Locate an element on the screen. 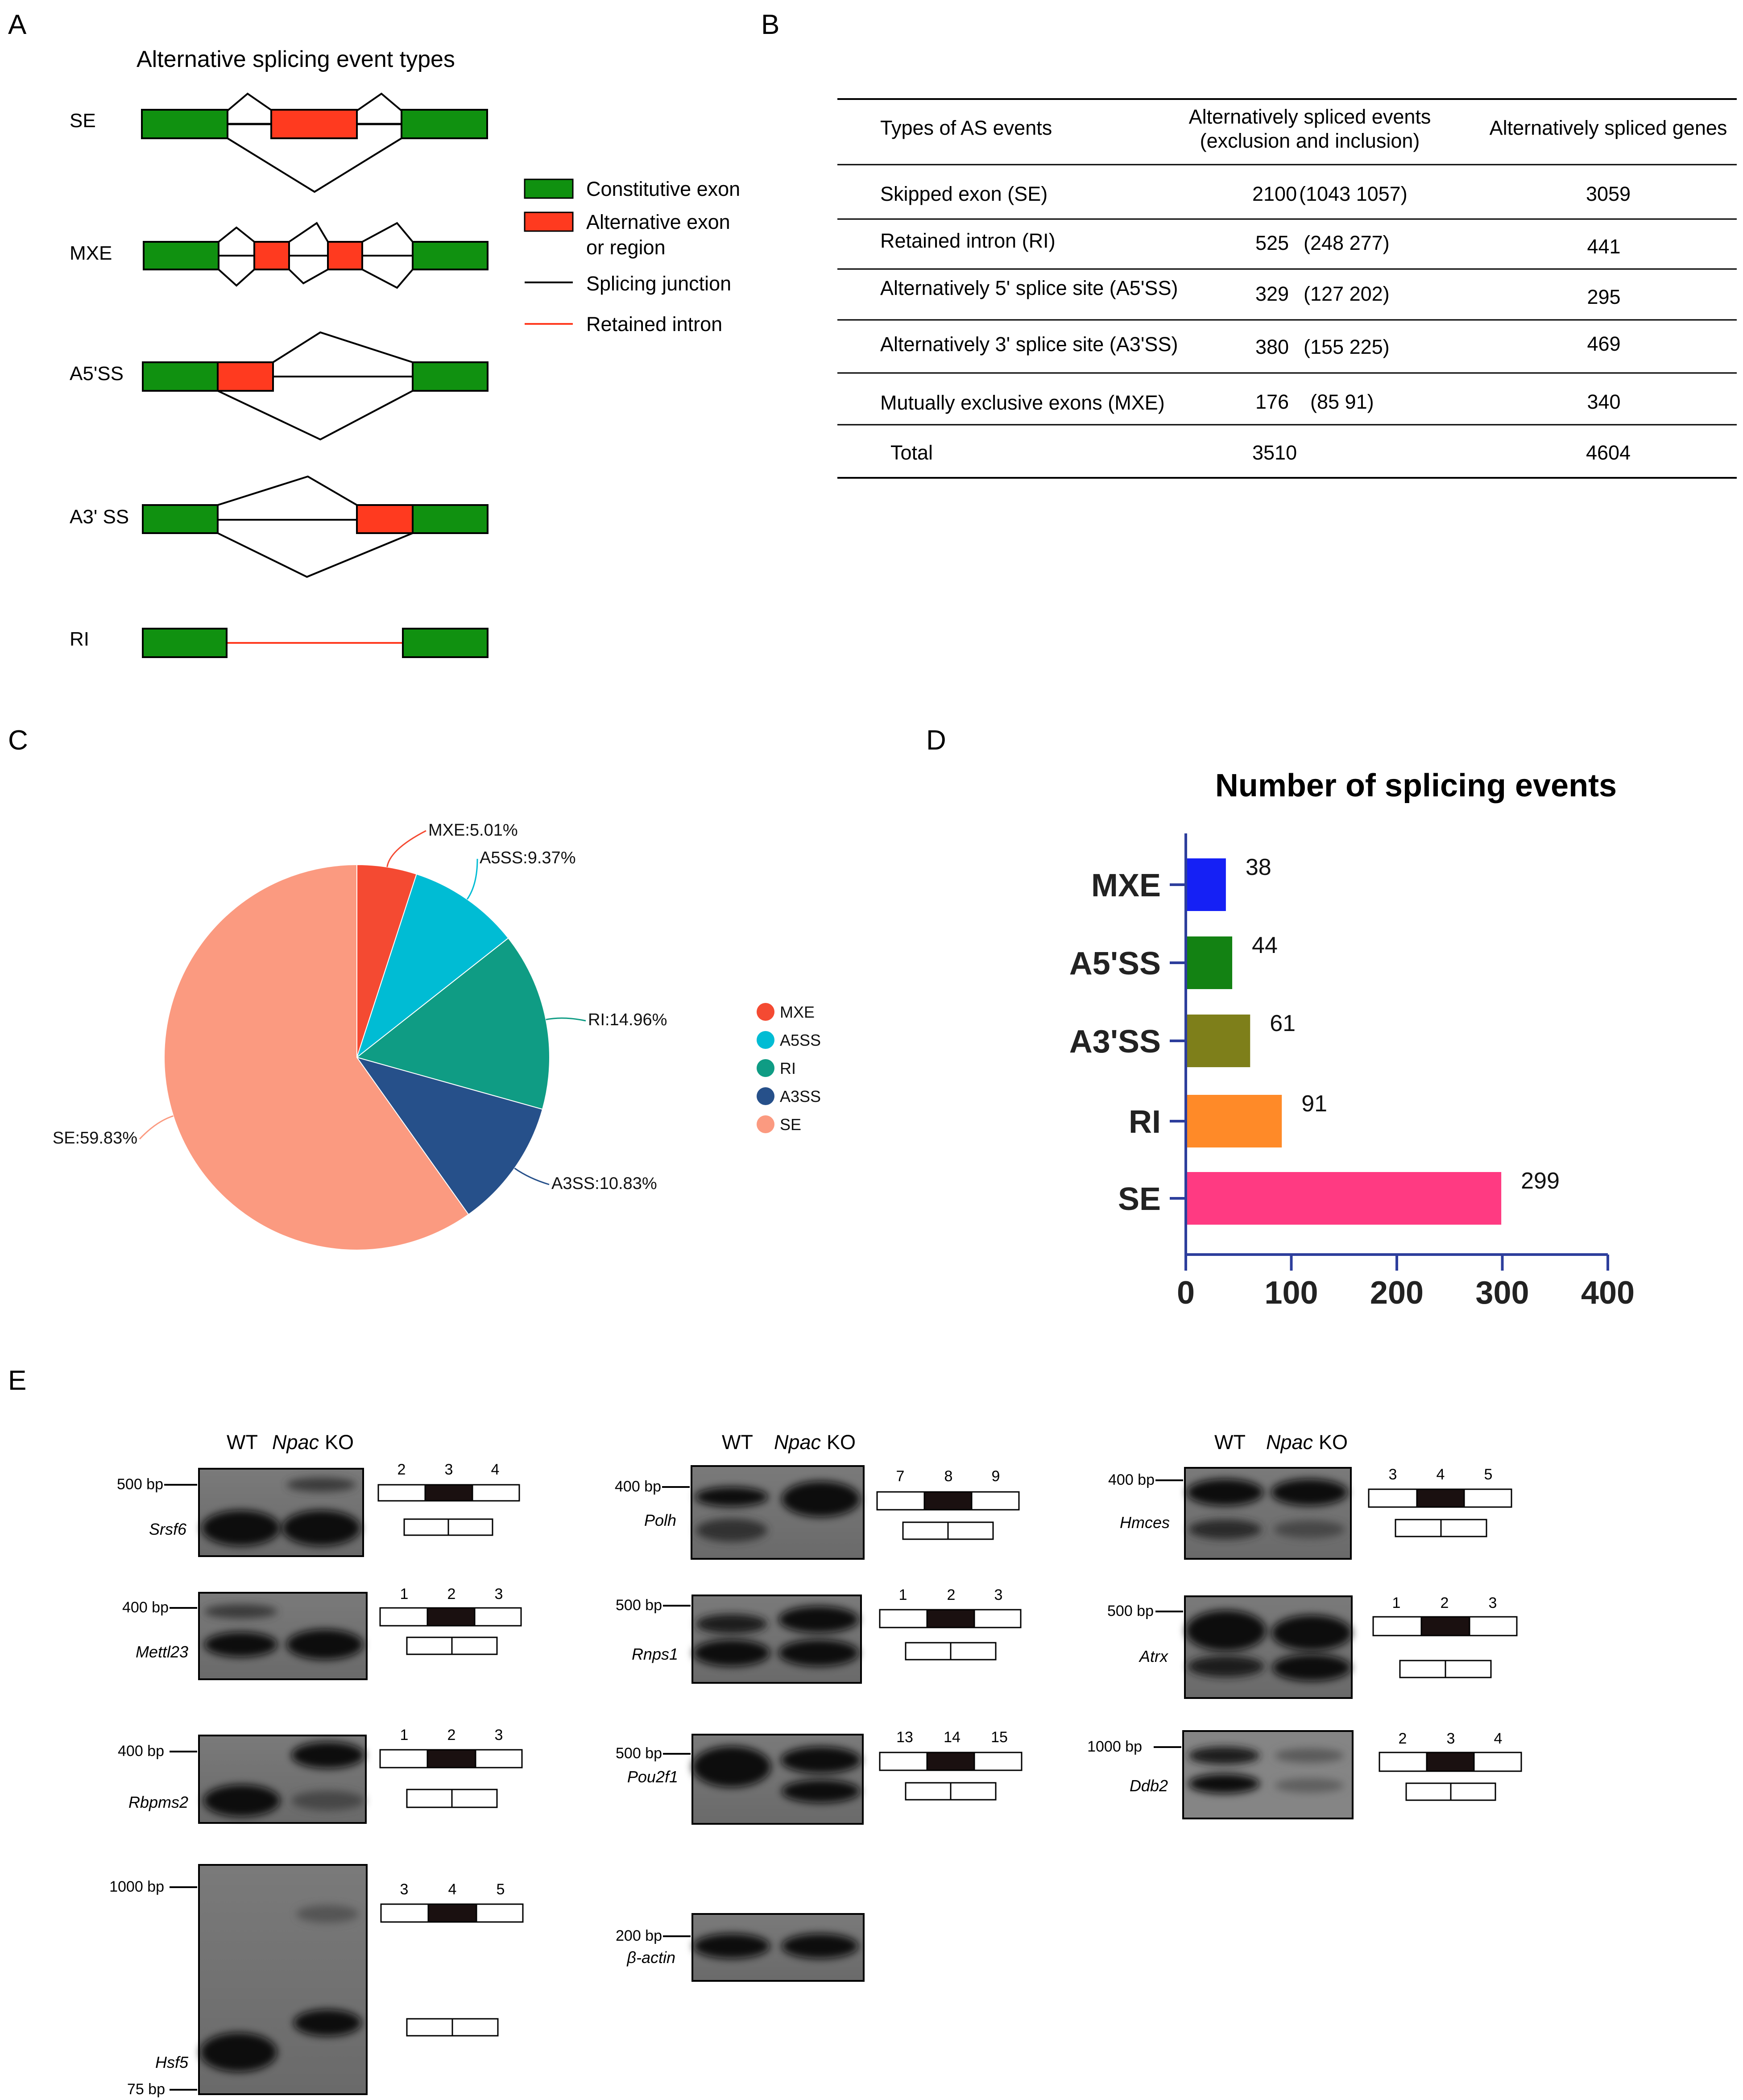  pie-label-mxe: MXE:5.01% is located at coordinates (473, 830).